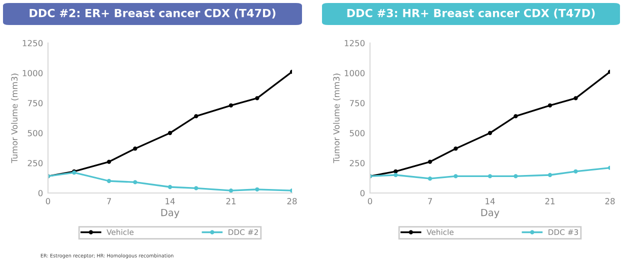 The height and width of the screenshot is (261, 624). I want to click on chart-title: DDC #3: HR+ Breast cancer CDX (T47D), so click(471, 13).